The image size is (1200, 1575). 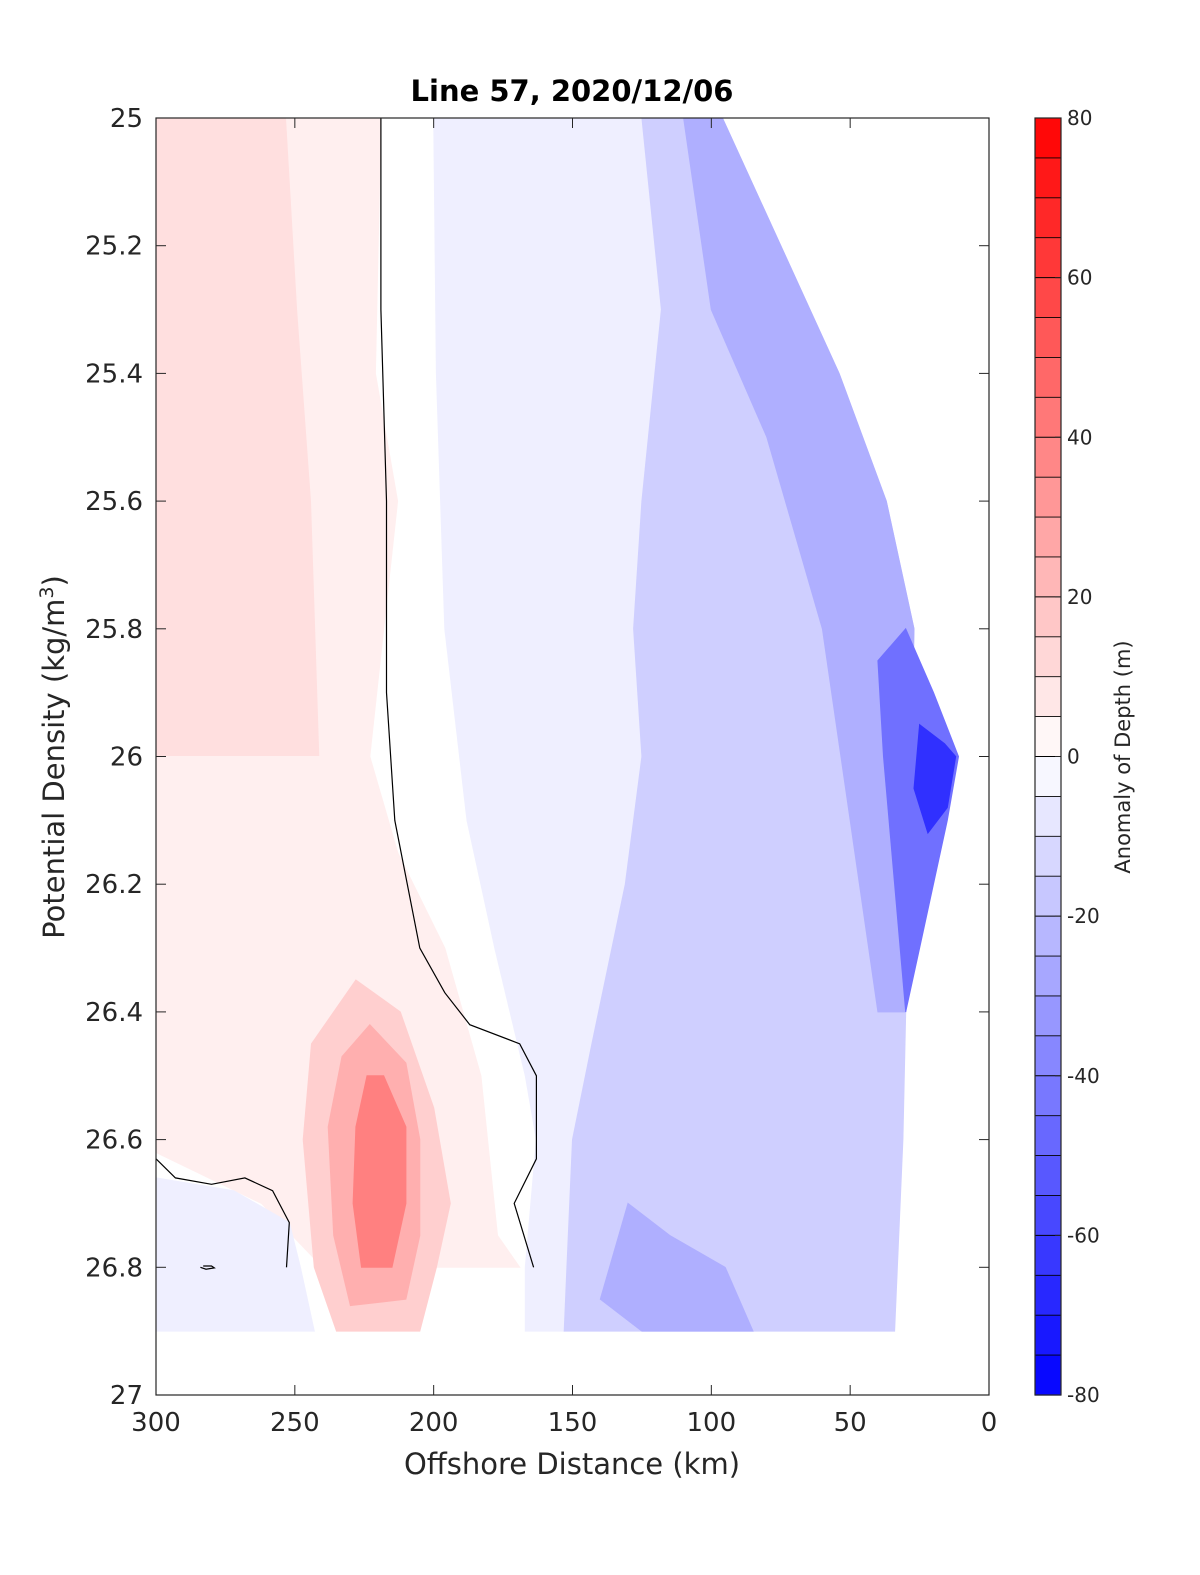 I want to click on colorbar-tick-label: 0, so click(x=1073, y=757).